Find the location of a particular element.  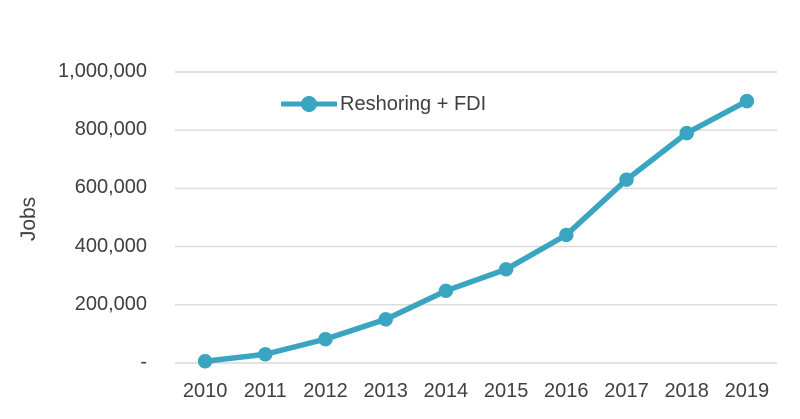

y-tick-label: 200,000 is located at coordinates (110, 303).